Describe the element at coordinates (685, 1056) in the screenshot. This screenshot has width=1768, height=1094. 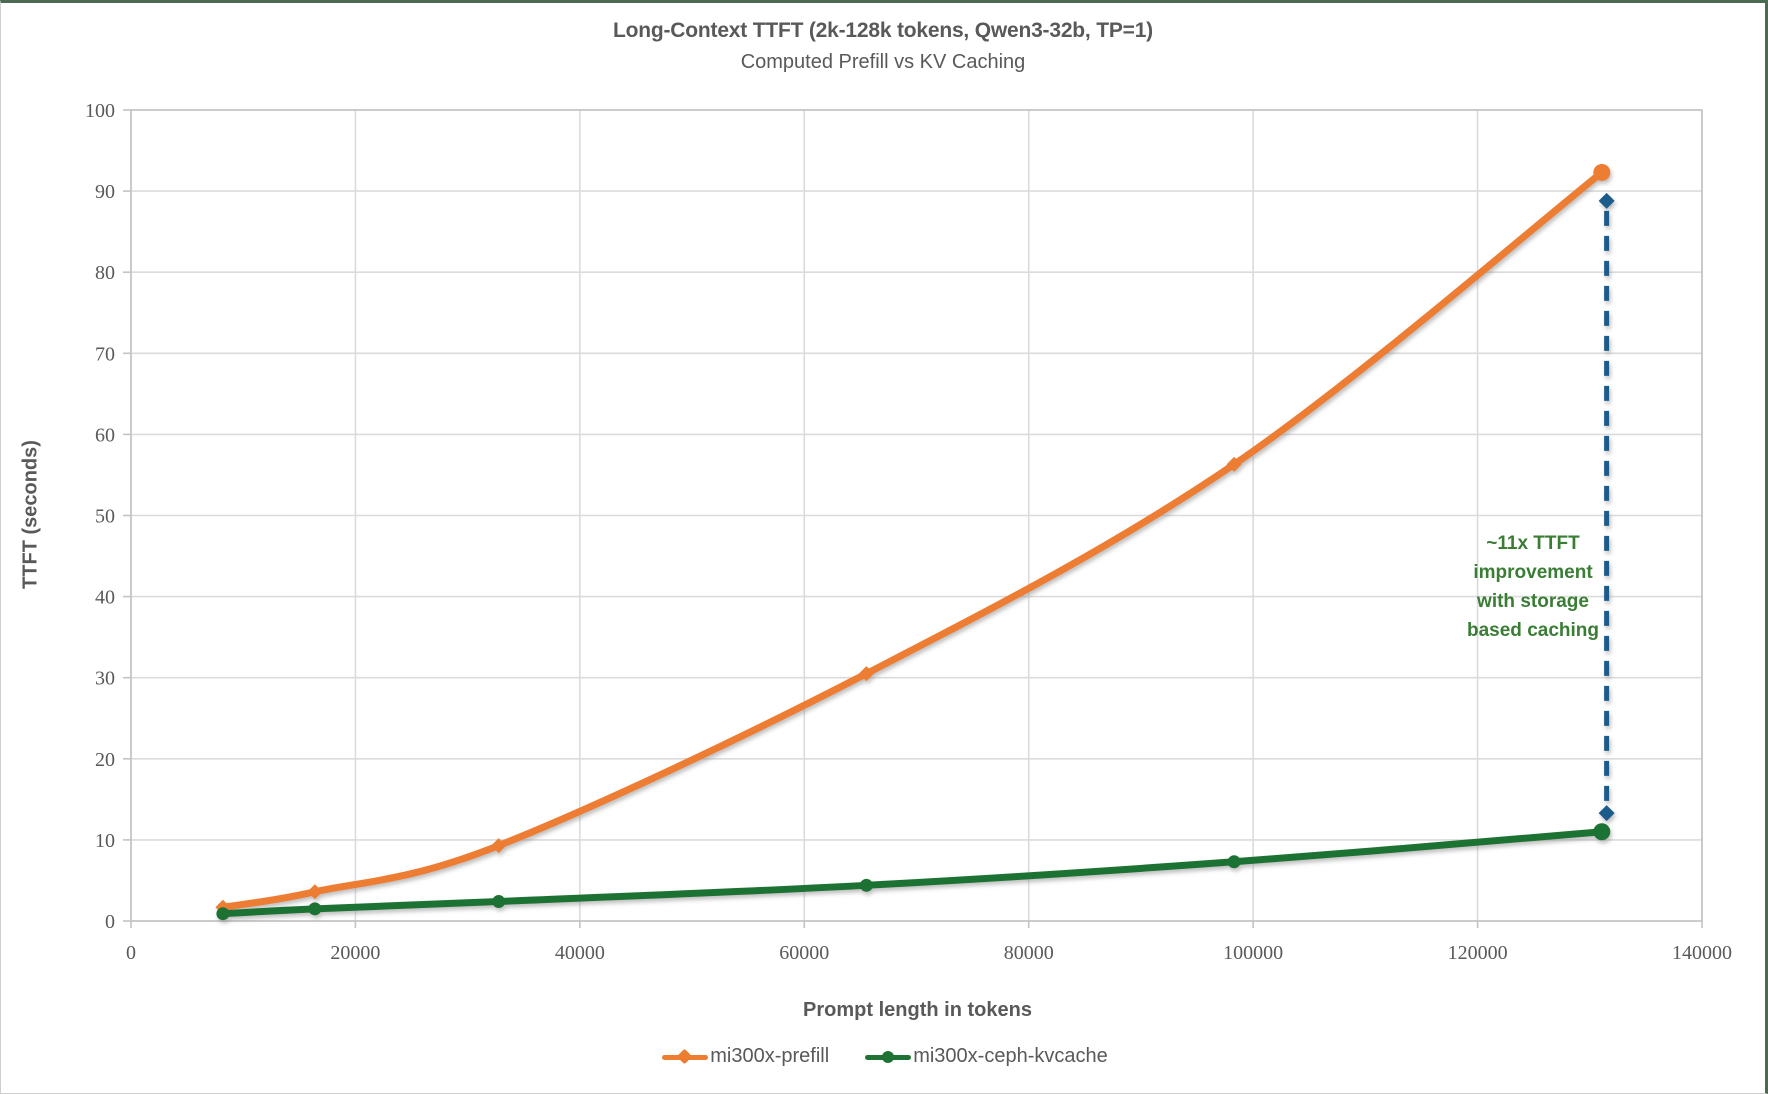
I see `prefill-line-swatch-icon` at that location.